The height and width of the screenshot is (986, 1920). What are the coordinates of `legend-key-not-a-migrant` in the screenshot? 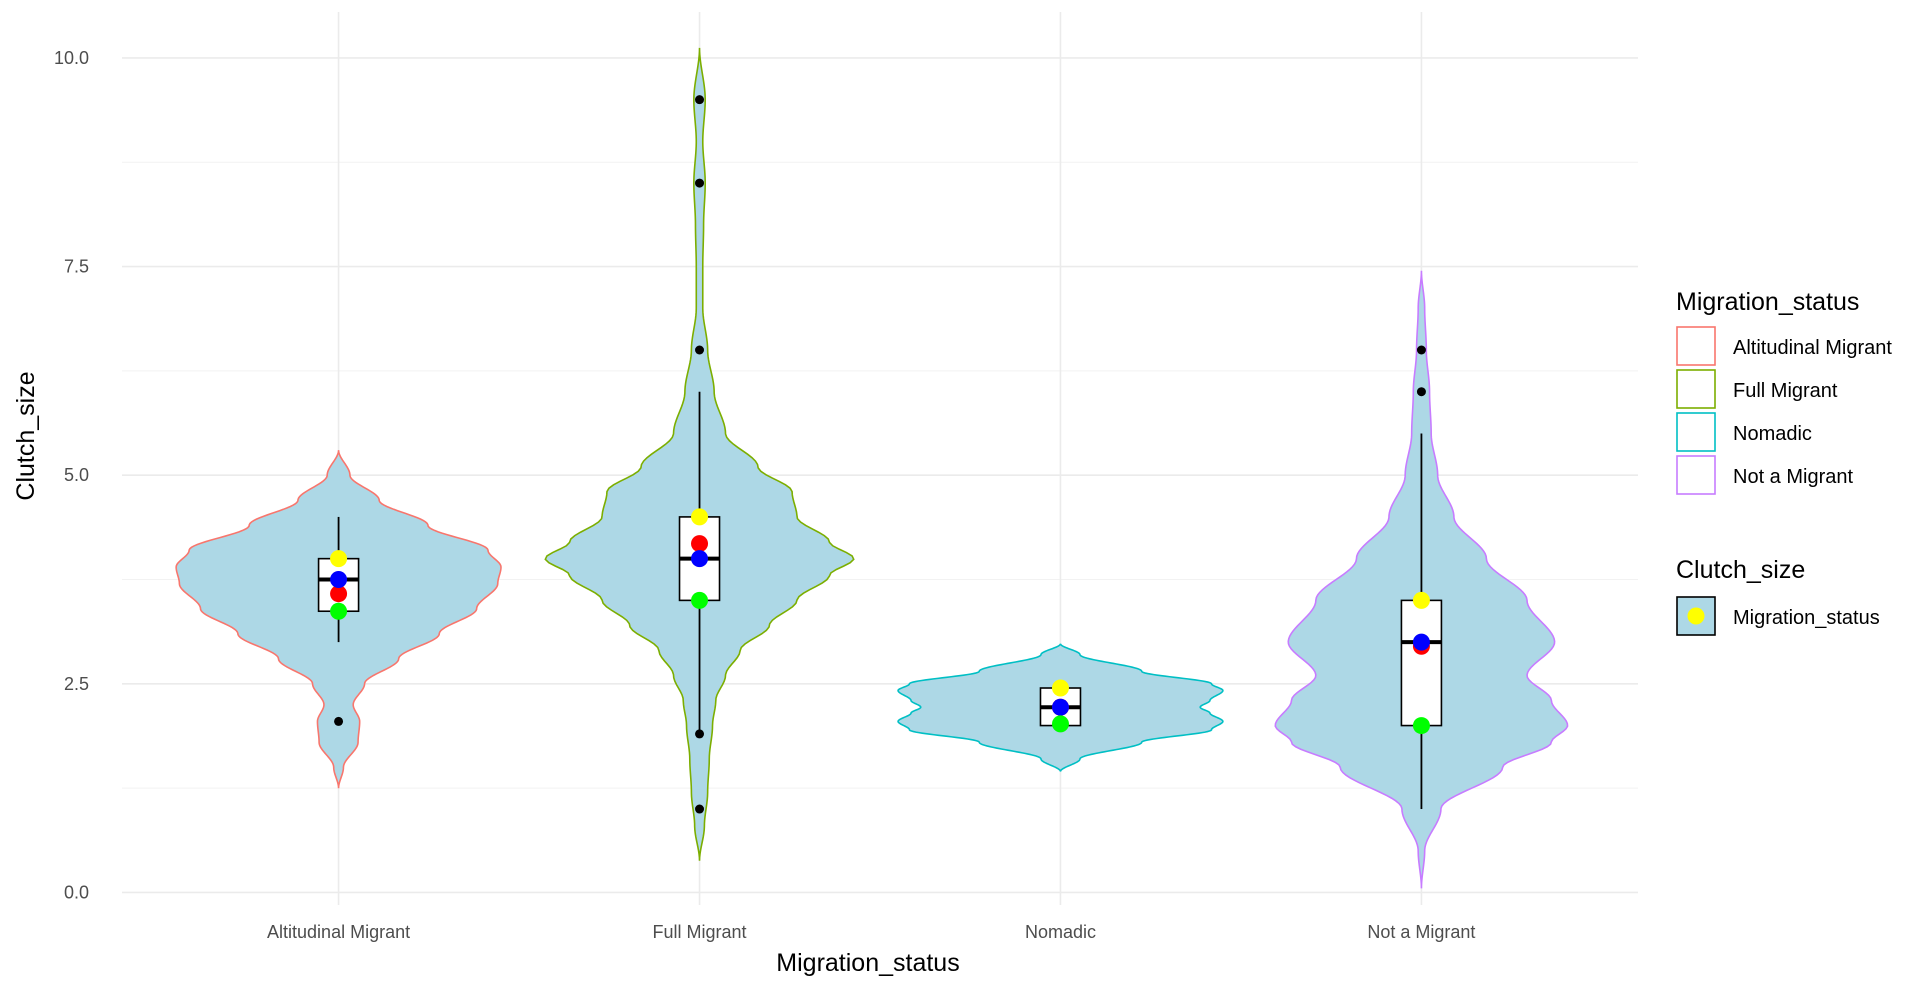 It's located at (1696, 475).